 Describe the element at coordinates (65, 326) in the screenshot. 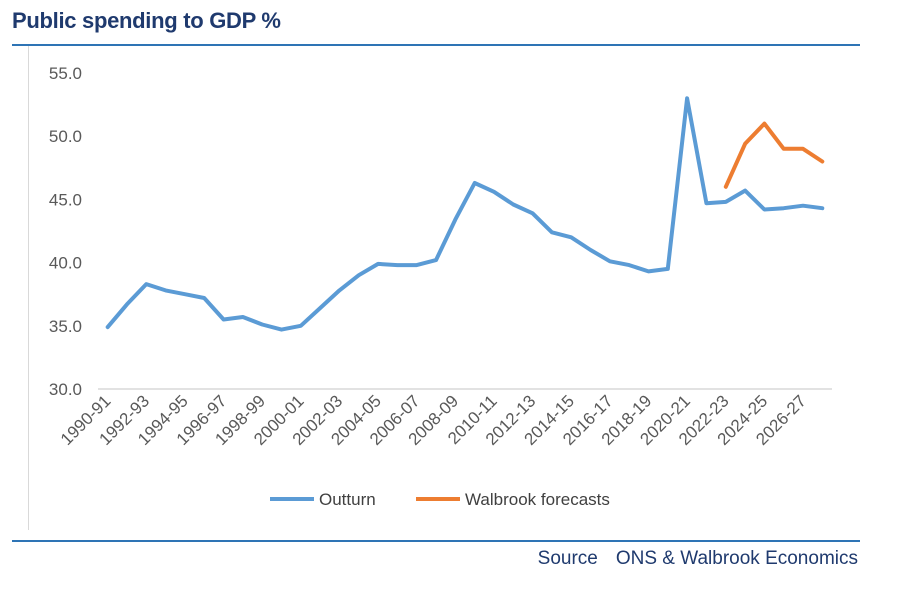

I see `y-tick-label: 35.0` at that location.